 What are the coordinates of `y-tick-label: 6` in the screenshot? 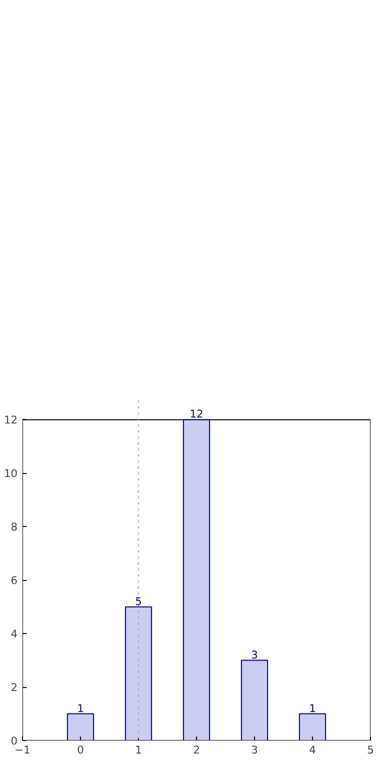 It's located at (14, 581).